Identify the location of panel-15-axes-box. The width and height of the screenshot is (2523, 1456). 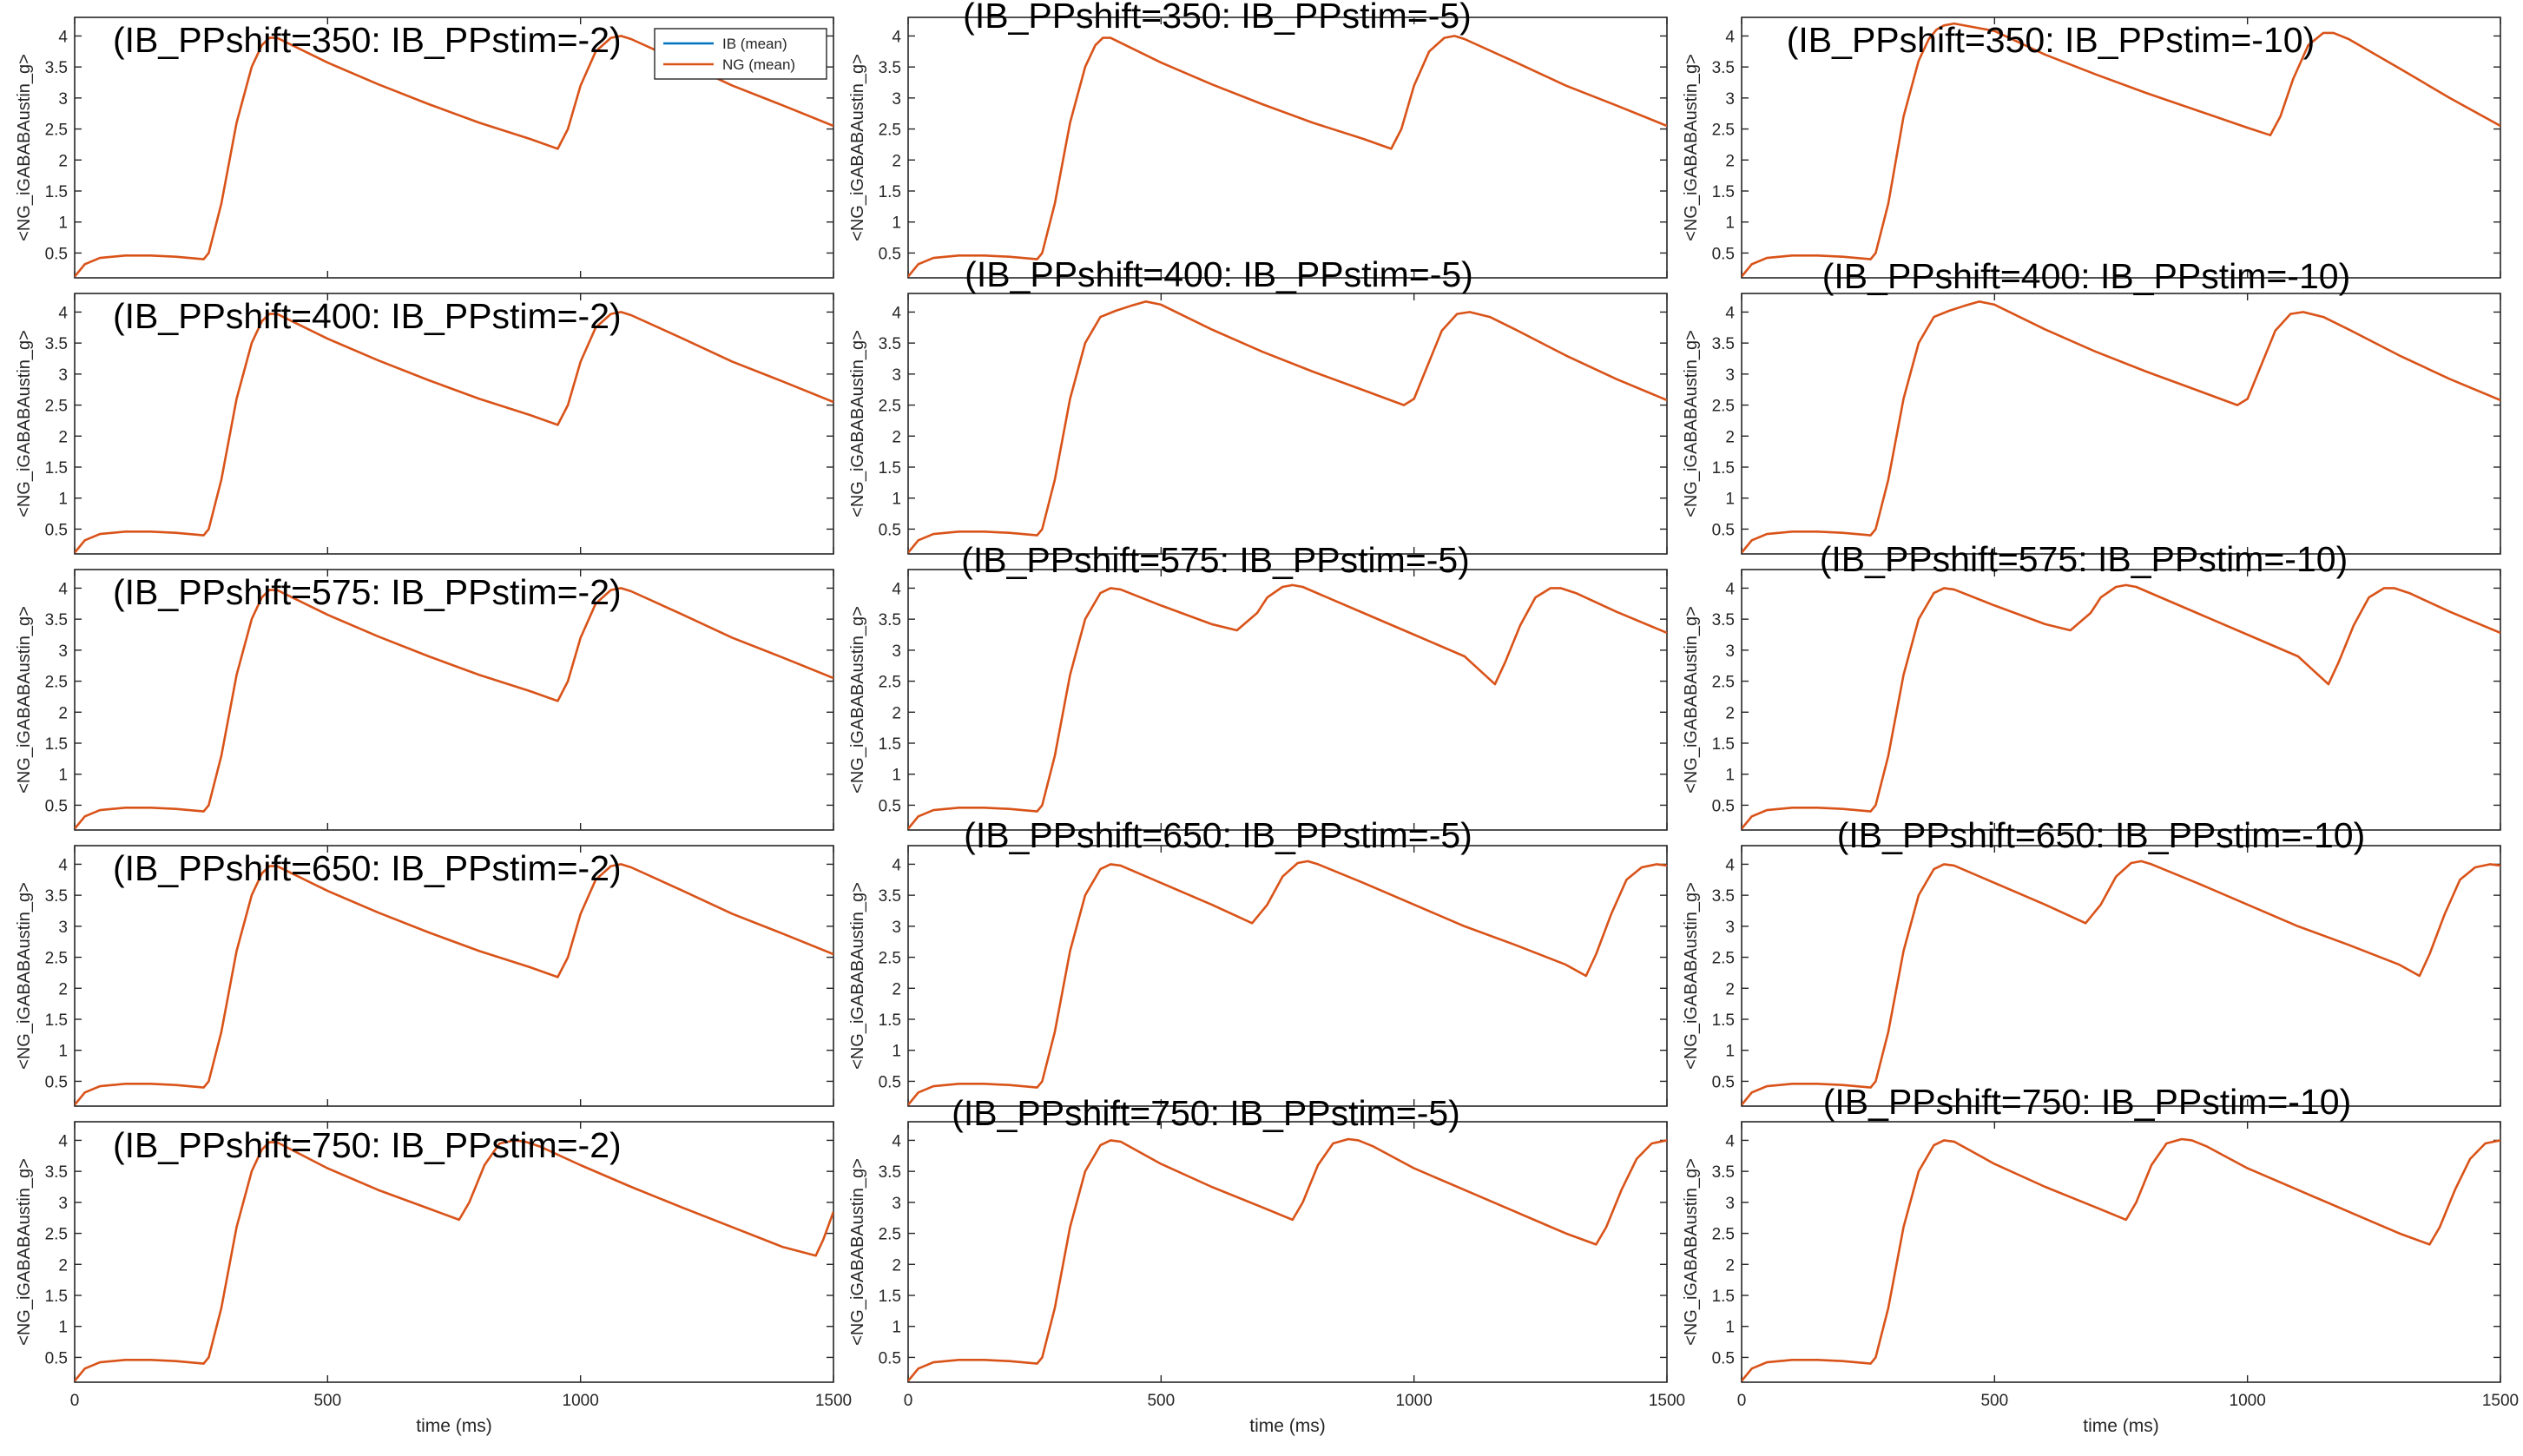
(2121, 1252).